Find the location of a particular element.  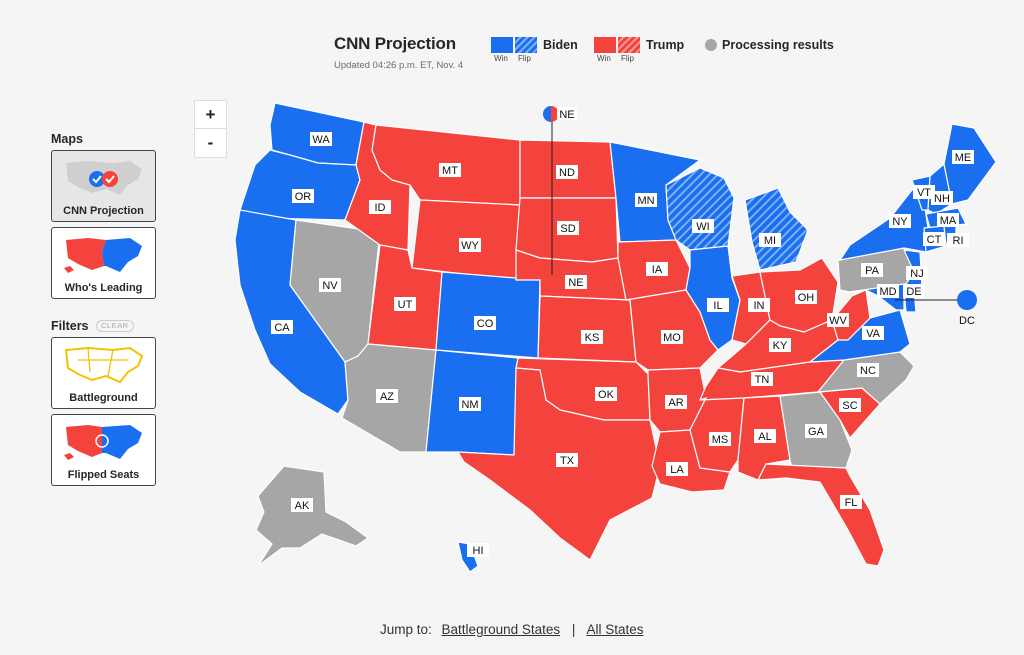

state-label-pa: PA is located at coordinates (872, 271).